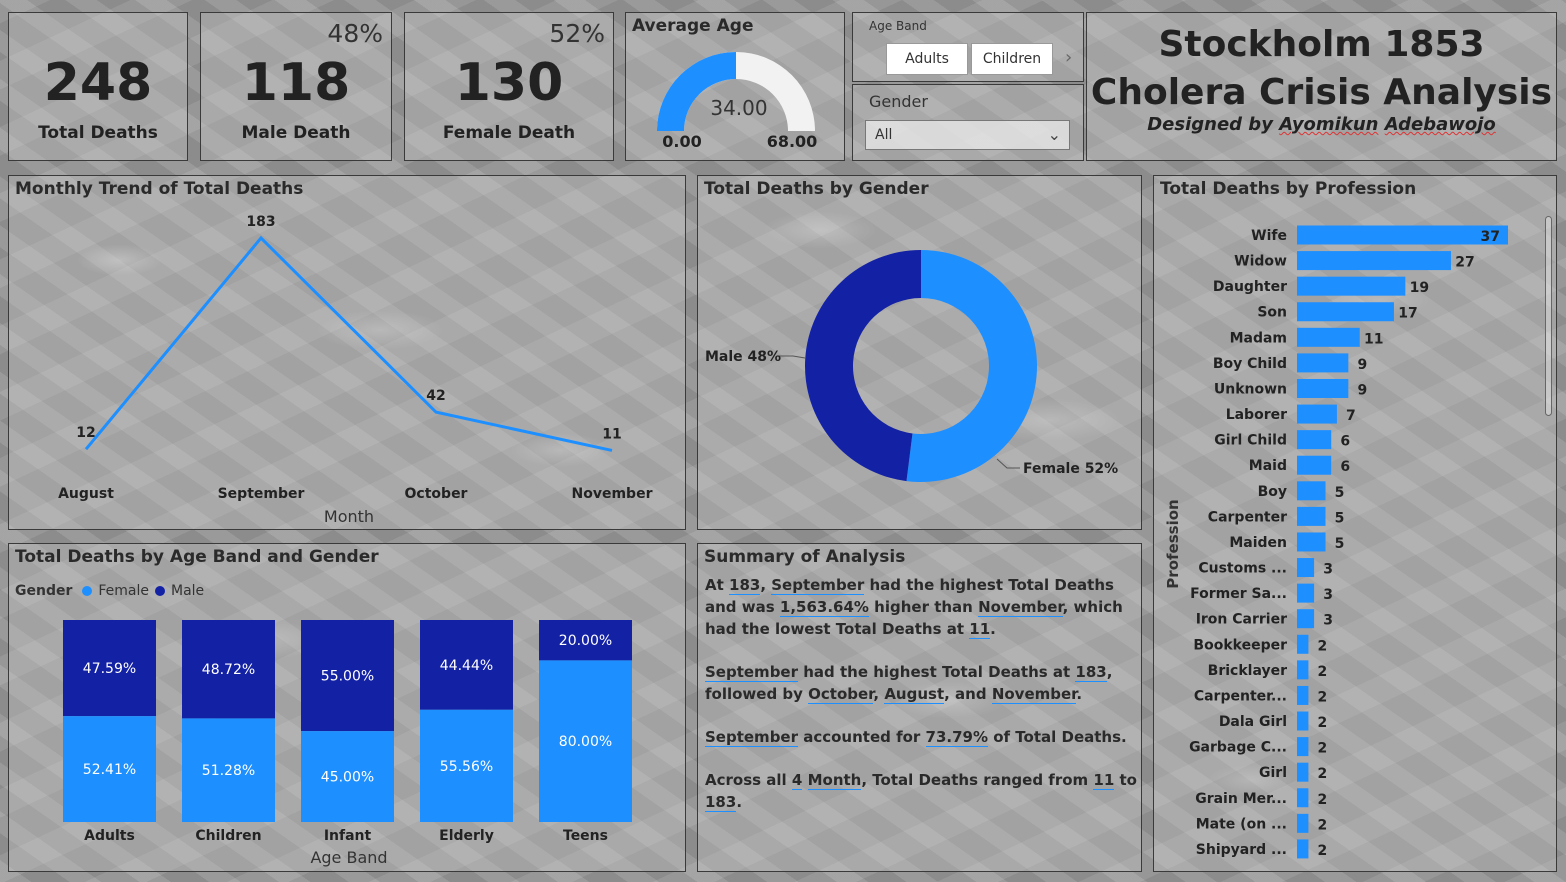 The image size is (1566, 882). What do you see at coordinates (296, 86) in the screenshot?
I see `kpi-male-death-card: 48% 118 Male Death` at bounding box center [296, 86].